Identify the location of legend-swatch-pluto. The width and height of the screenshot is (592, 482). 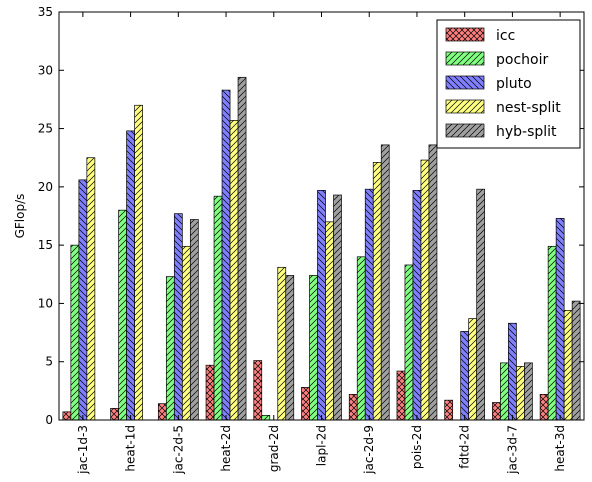
(465, 82).